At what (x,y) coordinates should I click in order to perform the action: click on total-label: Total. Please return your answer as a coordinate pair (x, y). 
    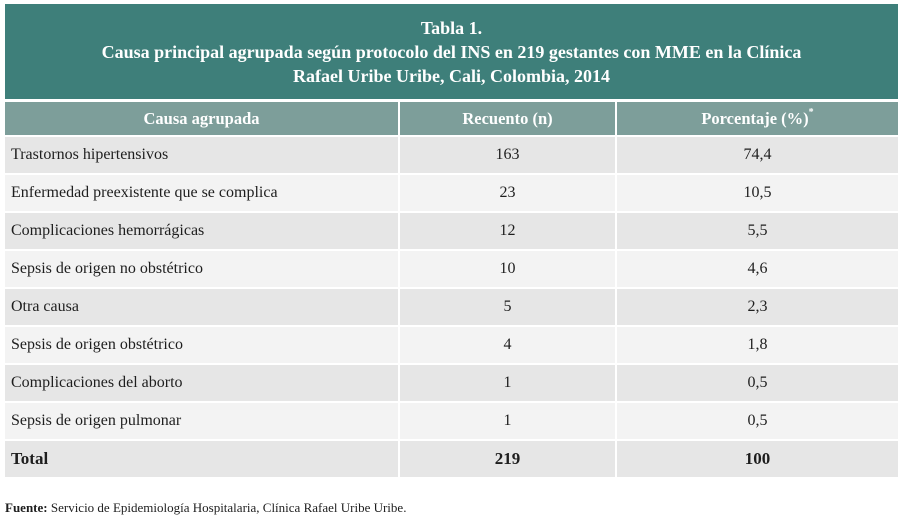
    Looking at the image, I should click on (202, 458).